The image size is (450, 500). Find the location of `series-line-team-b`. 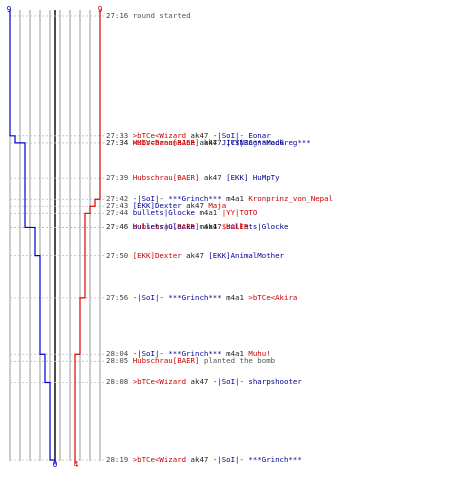

series-line-team-b is located at coordinates (87, 237).